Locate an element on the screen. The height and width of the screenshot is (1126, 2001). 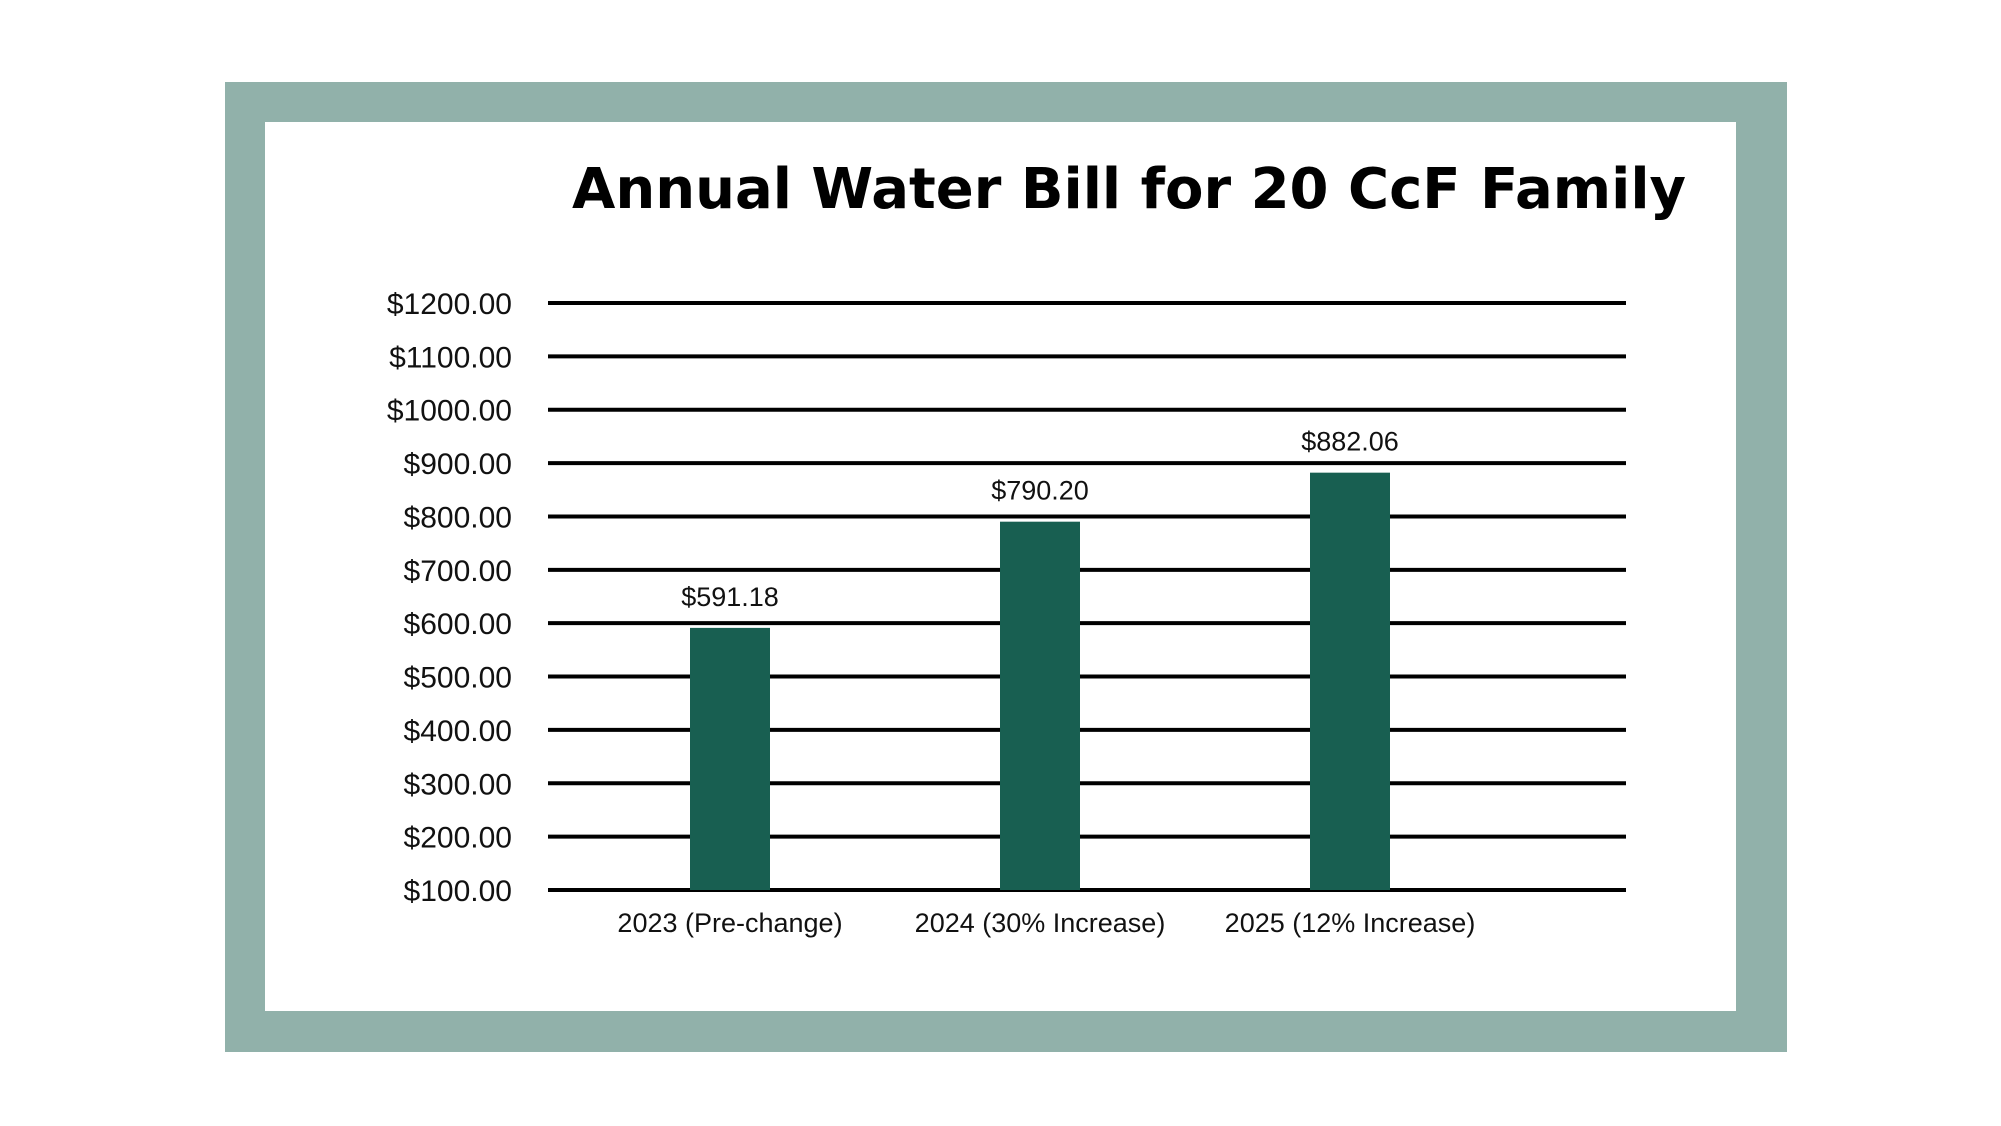
y-tick-label: $700.00 is located at coordinates (458, 571).